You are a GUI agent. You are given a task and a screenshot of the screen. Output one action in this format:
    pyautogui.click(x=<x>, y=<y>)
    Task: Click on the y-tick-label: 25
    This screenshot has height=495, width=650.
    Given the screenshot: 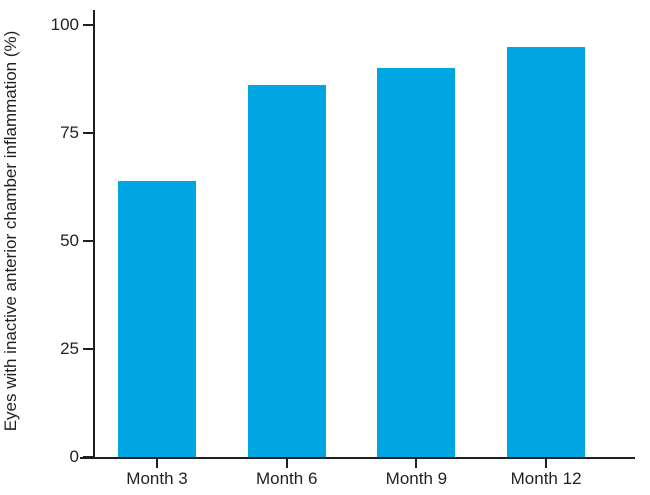 What is the action you would take?
    pyautogui.click(x=69, y=348)
    